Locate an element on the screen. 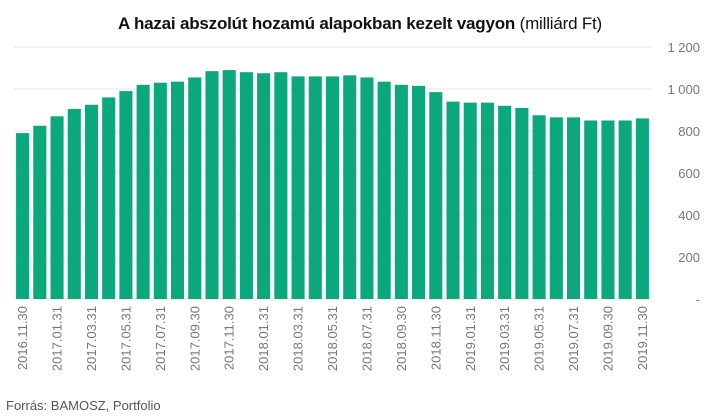 This screenshot has height=418, width=720. y-tick-label: - is located at coordinates (698, 299).